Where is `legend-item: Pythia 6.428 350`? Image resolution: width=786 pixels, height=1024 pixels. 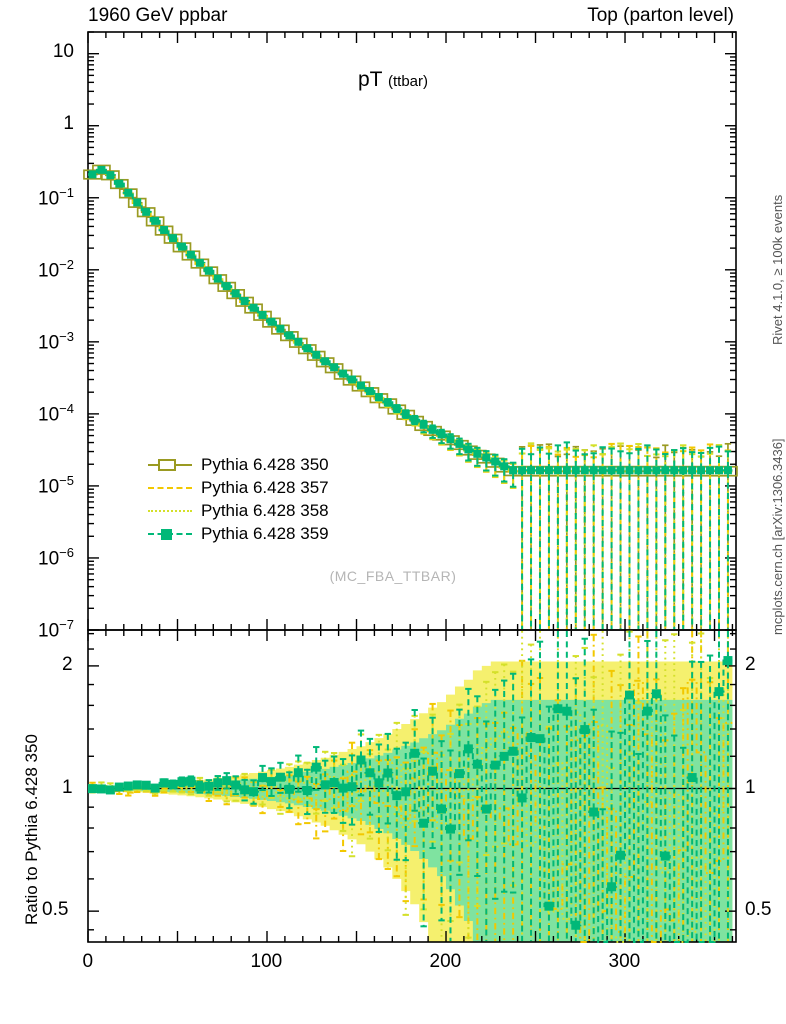
legend-item: Pythia 6.428 350 is located at coordinates (238, 464).